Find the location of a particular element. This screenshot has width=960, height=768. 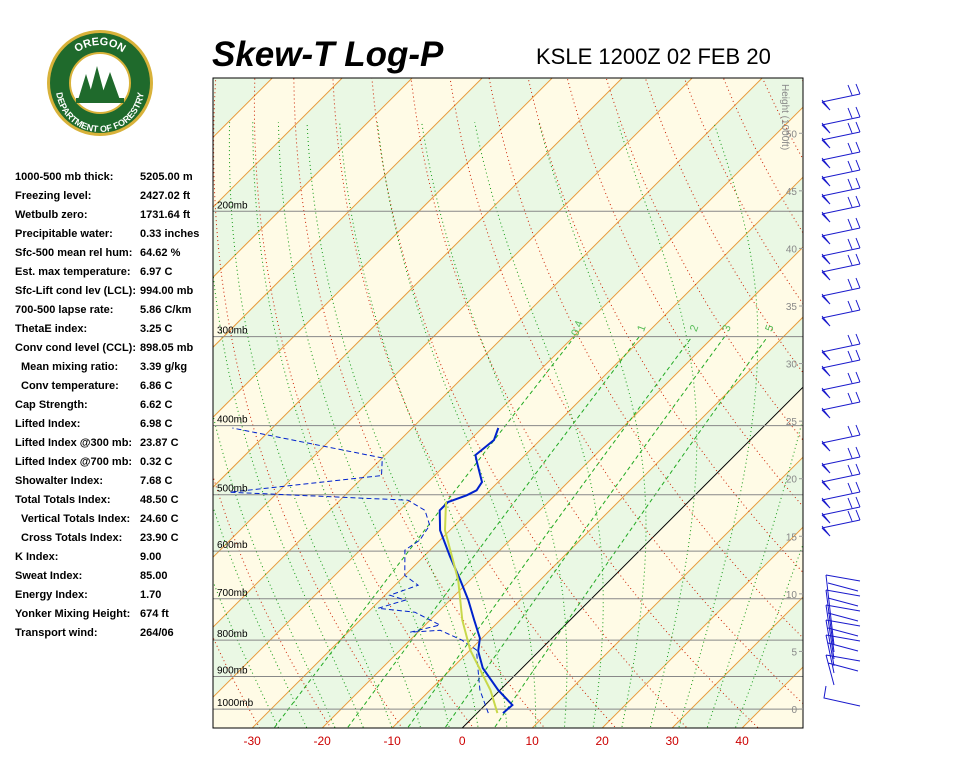

stat-label: Vertical Totals Index: is located at coordinates (76, 519).